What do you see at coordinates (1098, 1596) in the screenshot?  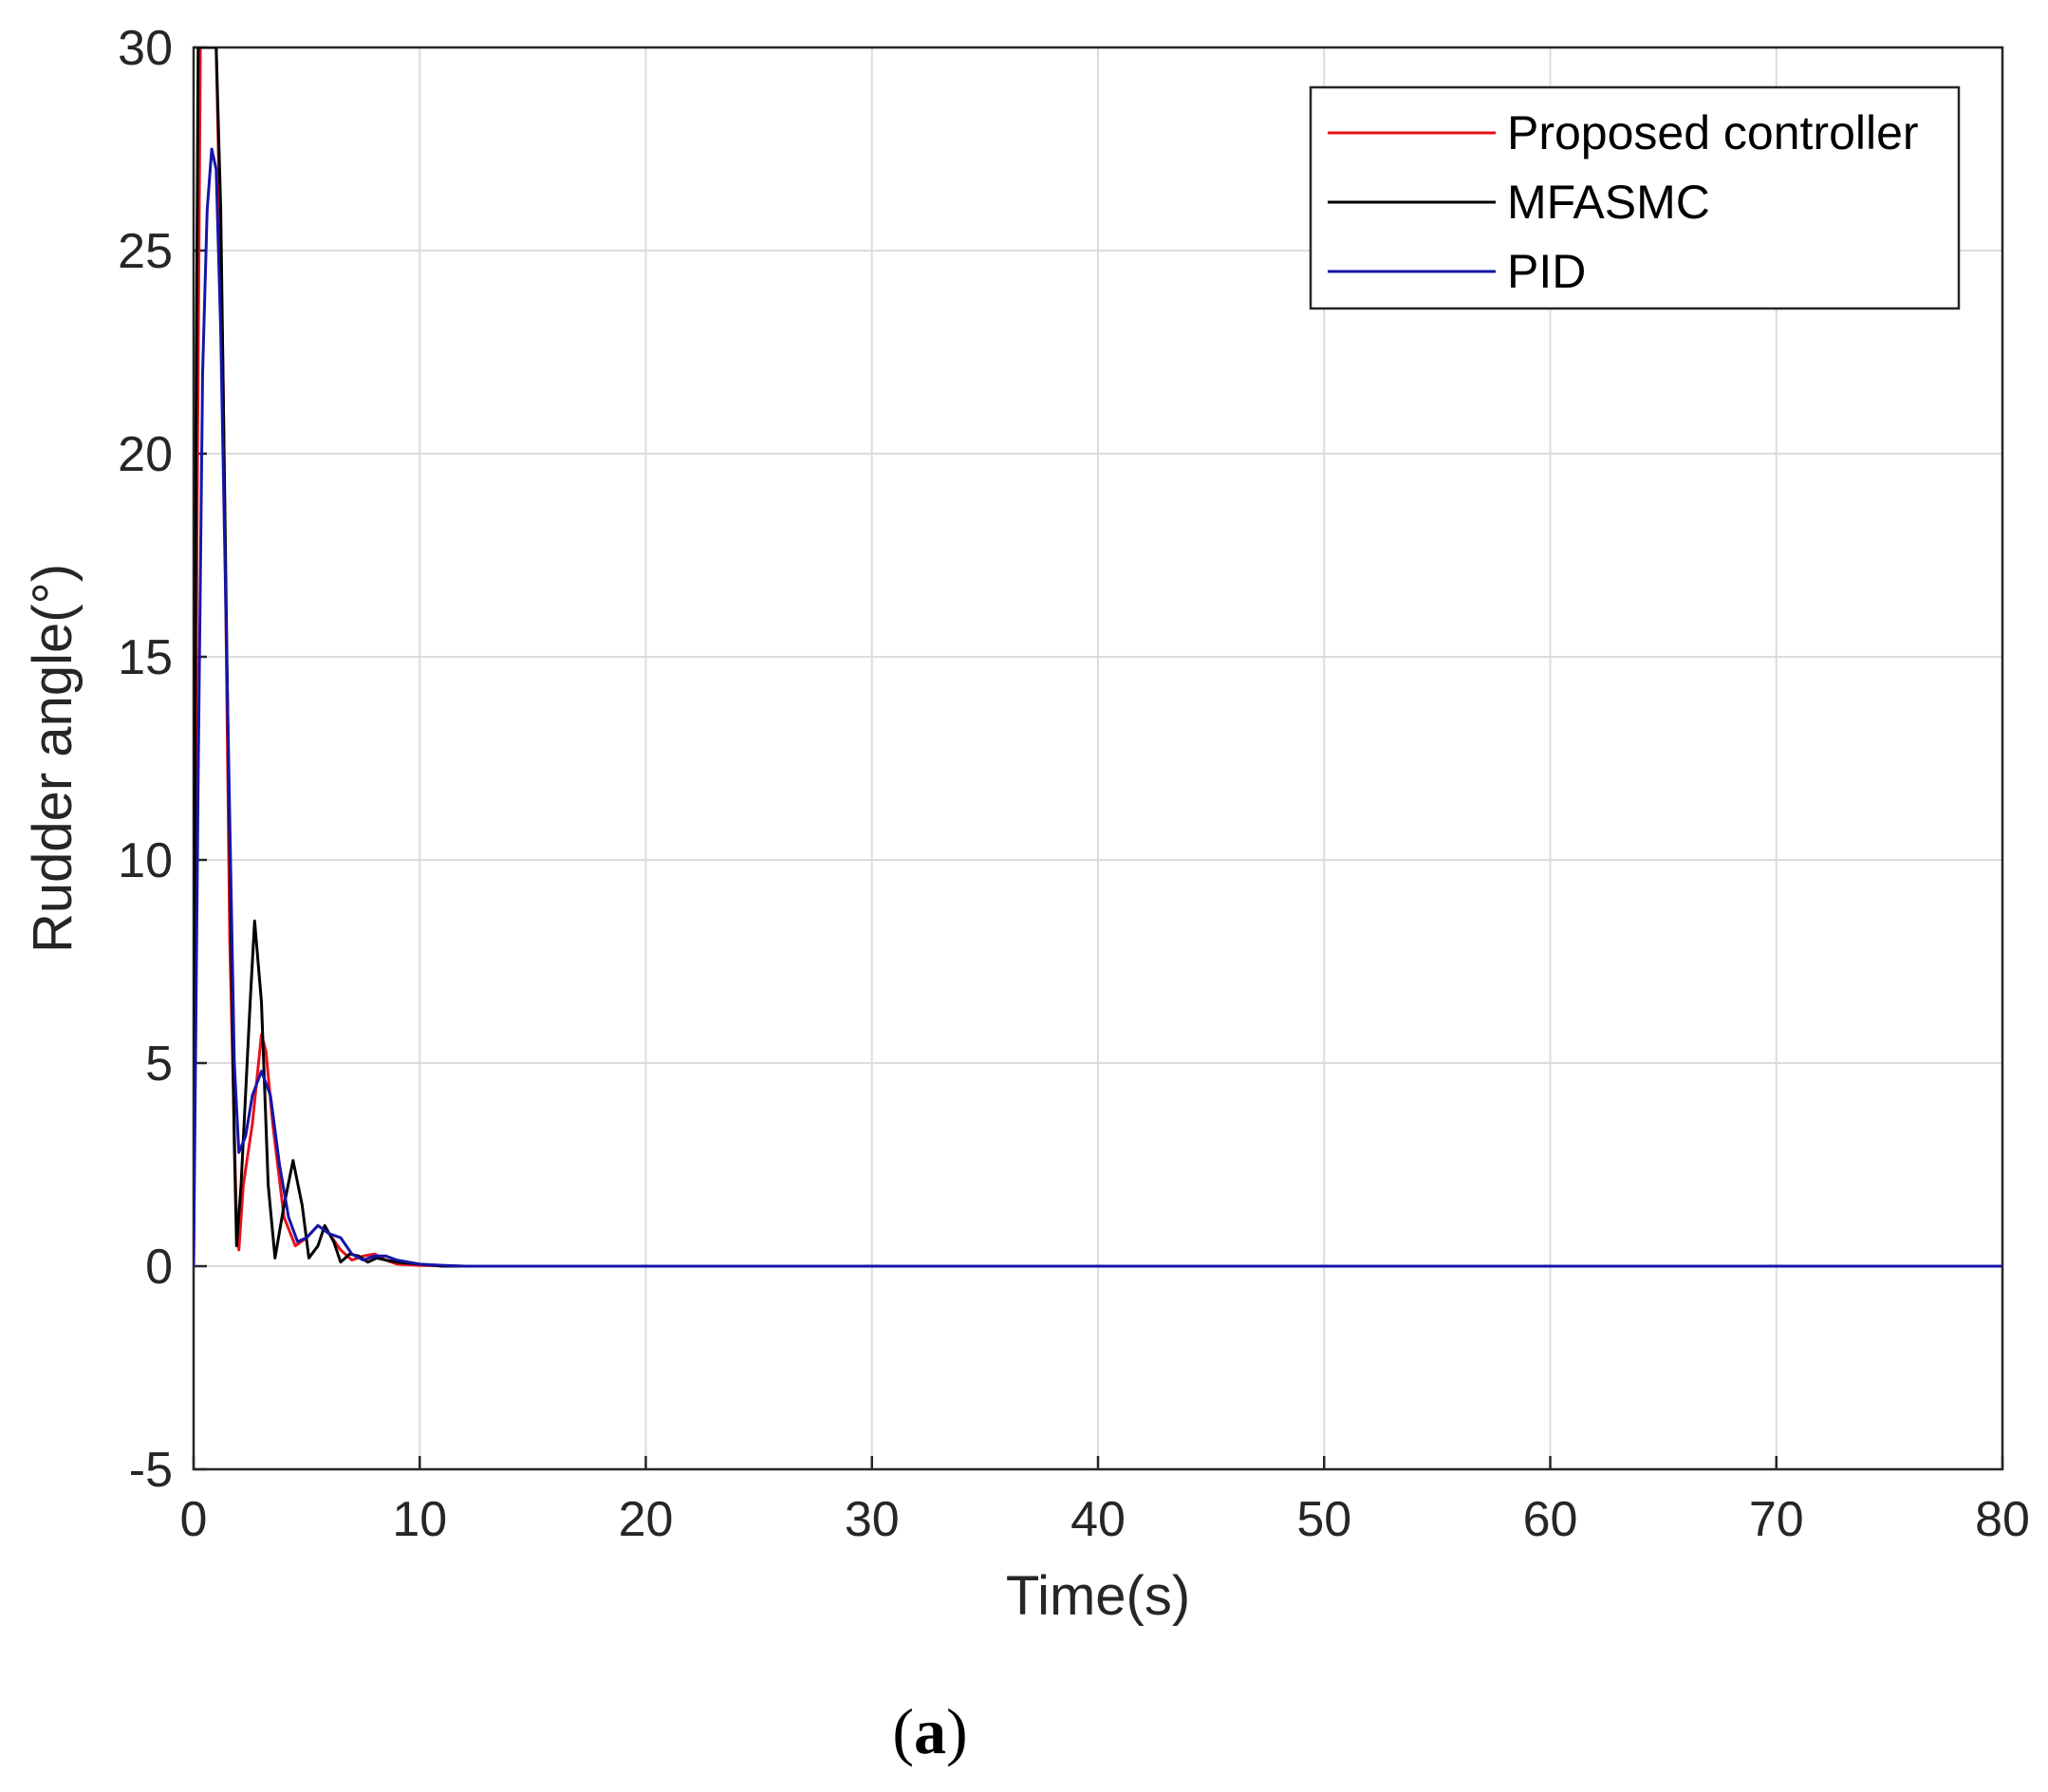 I see `x-axis-label: Time(s)` at bounding box center [1098, 1596].